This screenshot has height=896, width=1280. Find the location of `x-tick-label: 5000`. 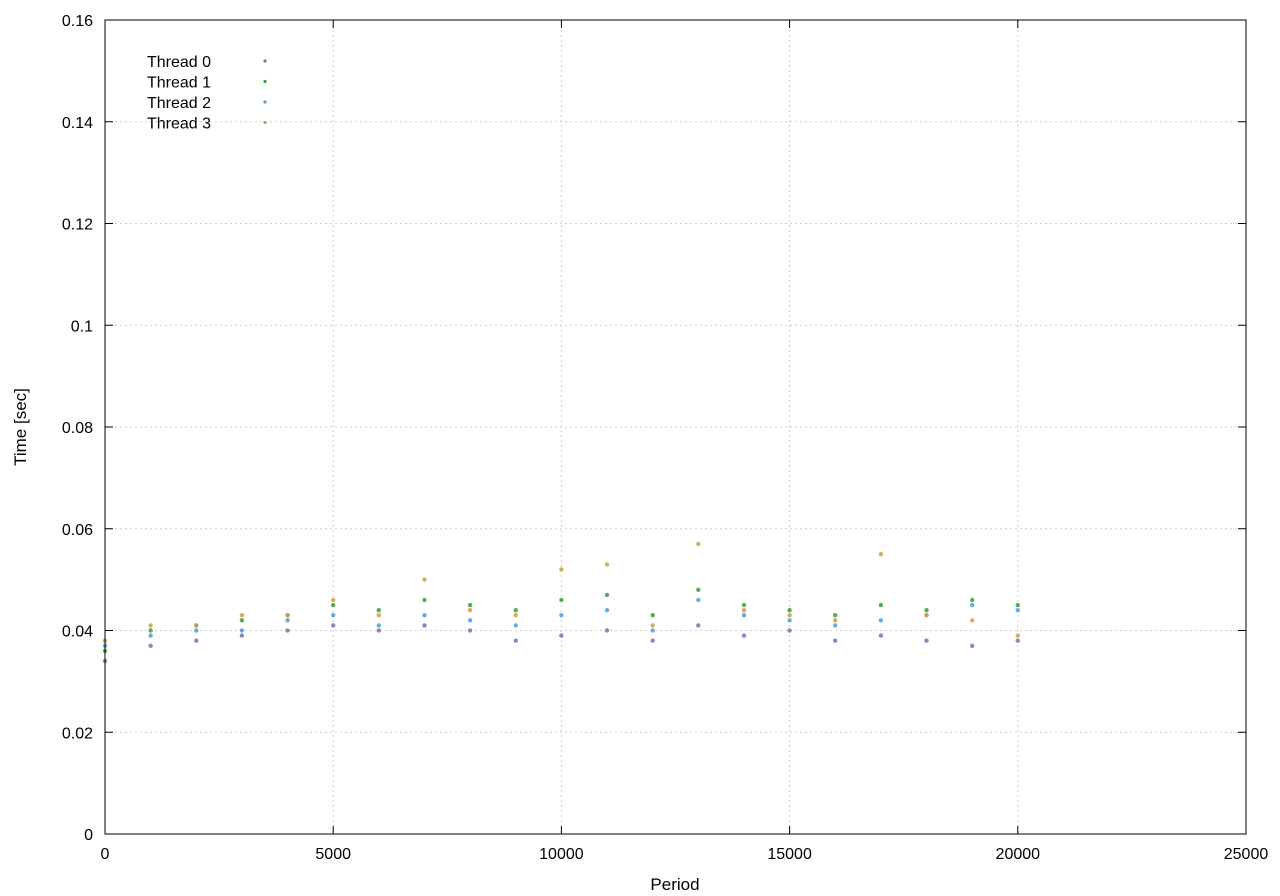

x-tick-label: 5000 is located at coordinates (333, 854).